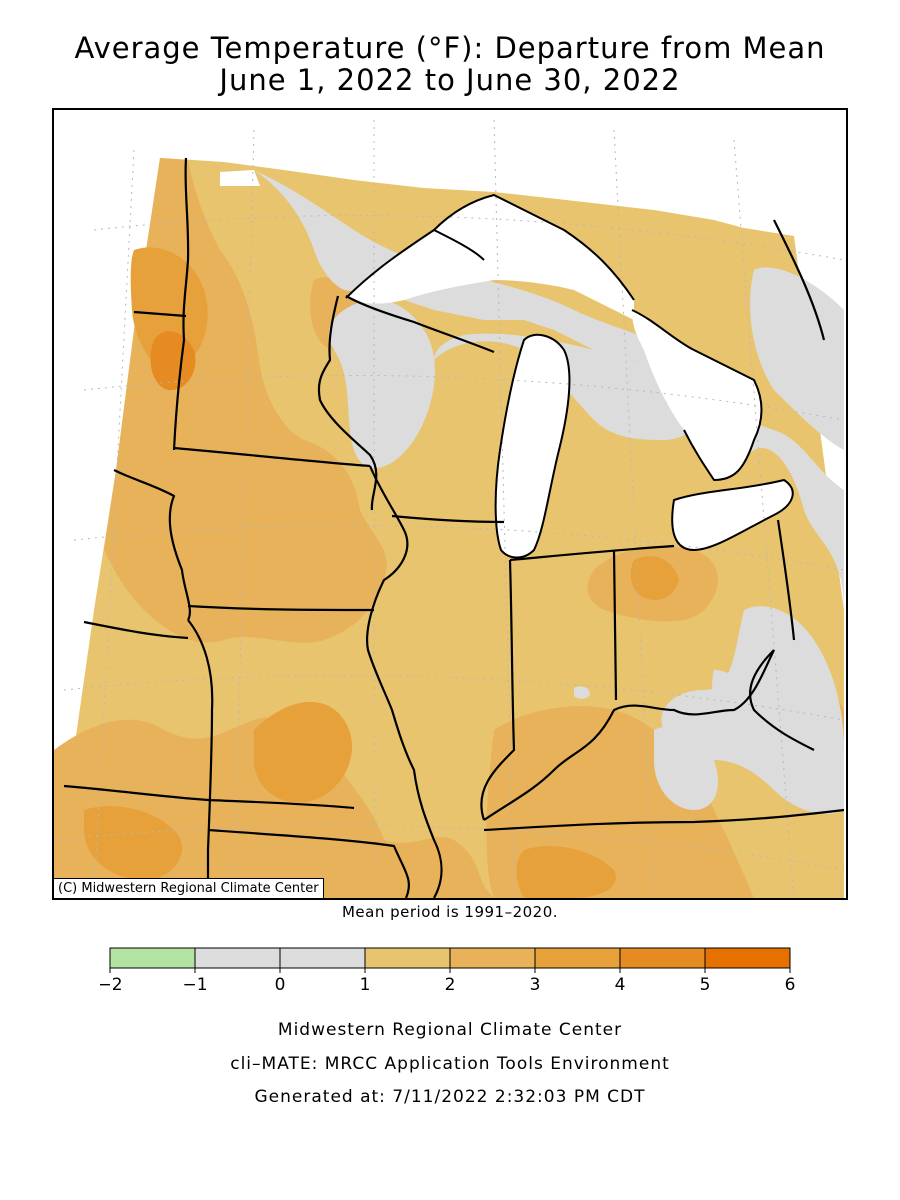 This screenshot has height=1200, width=900. What do you see at coordinates (189, 888) in the screenshot?
I see `map-credit: (C) Midwestern Regional Climate Center` at bounding box center [189, 888].